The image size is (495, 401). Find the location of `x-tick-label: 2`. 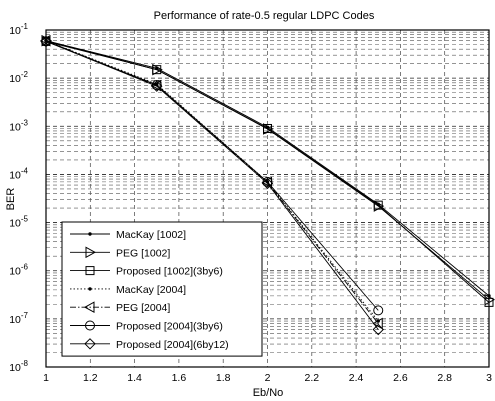

x-tick-label: 2 is located at coordinates (268, 378).